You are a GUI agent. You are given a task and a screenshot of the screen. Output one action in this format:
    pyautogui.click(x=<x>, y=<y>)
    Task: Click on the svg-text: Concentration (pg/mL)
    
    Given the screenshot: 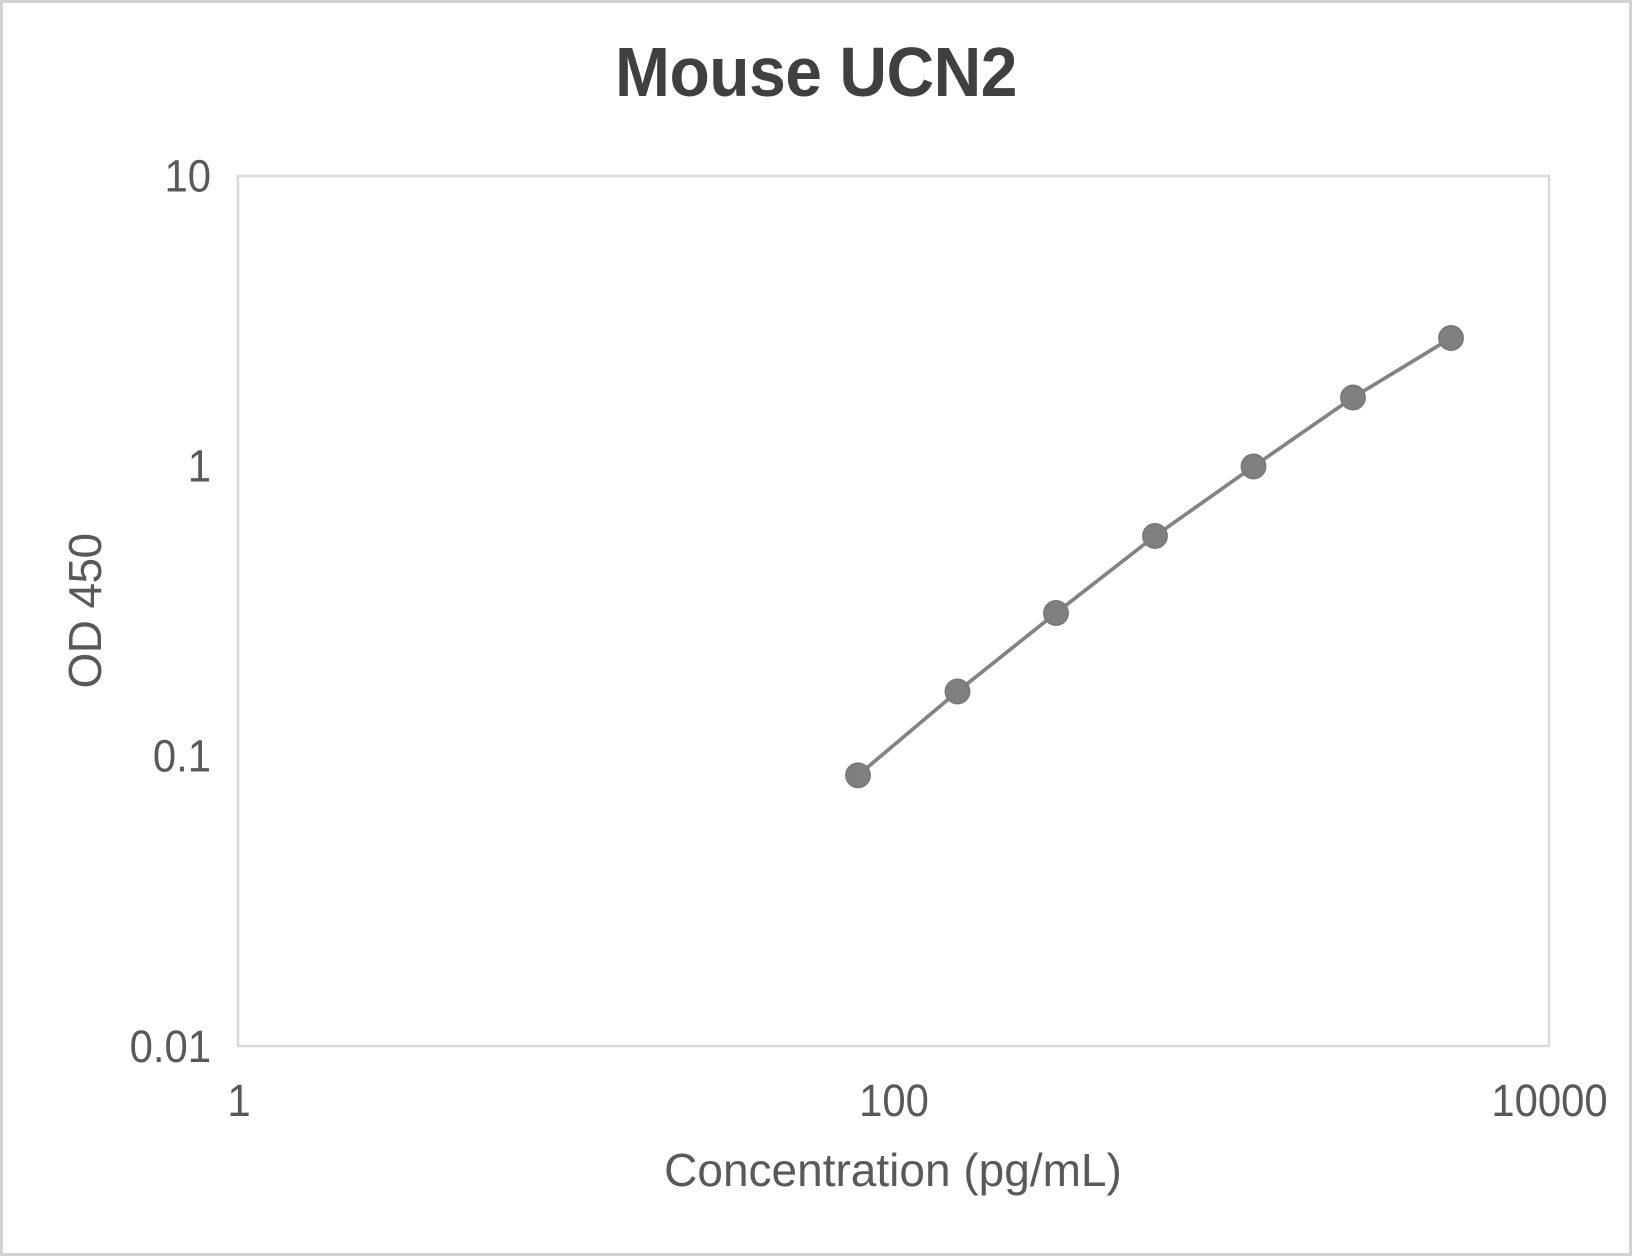 What is the action you would take?
    pyautogui.click(x=893, y=1170)
    